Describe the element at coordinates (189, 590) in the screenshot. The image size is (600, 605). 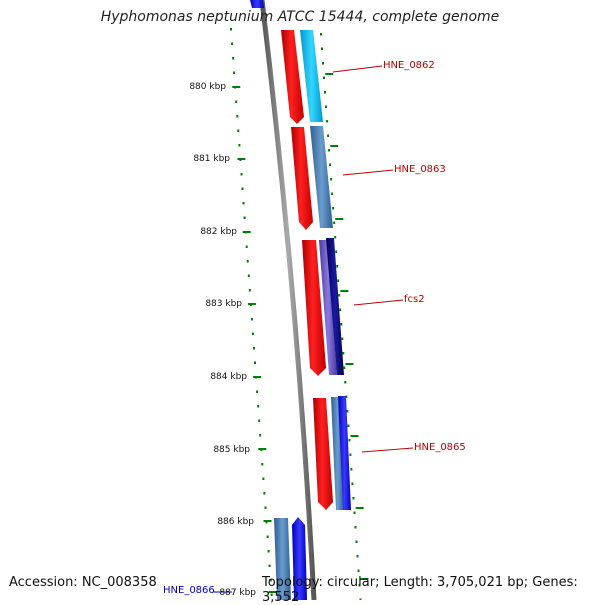
I see `gene-label-HNE_0866: HNE_0866` at that location.